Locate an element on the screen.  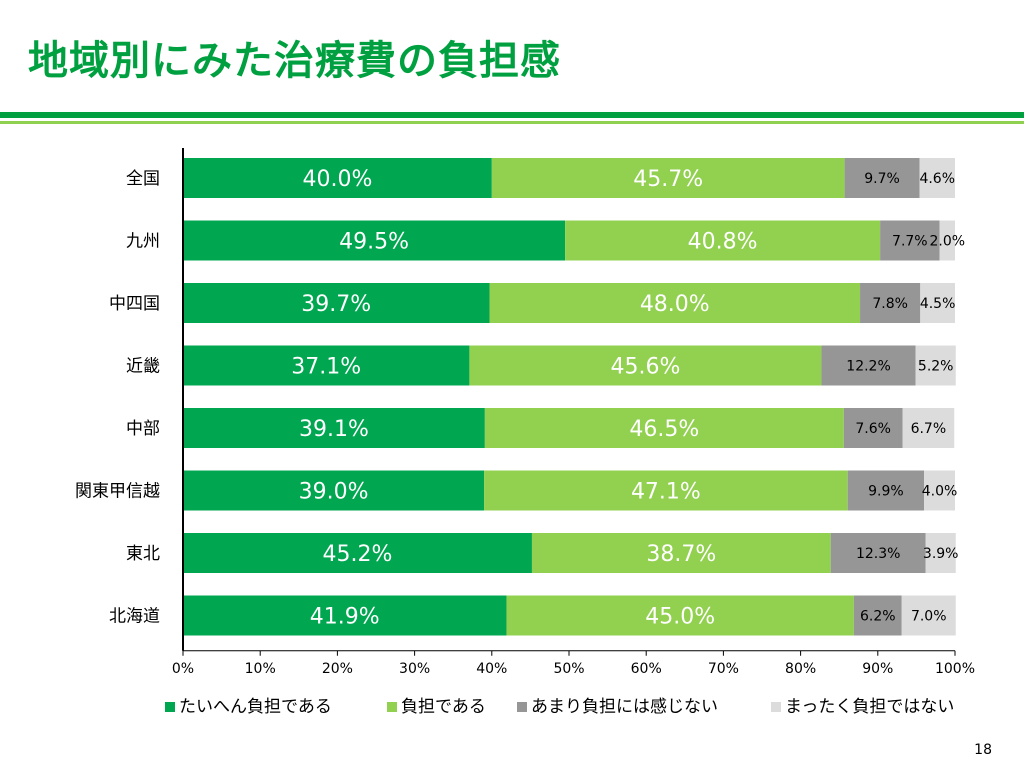
data-label: 3.9% is located at coordinates (941, 554).